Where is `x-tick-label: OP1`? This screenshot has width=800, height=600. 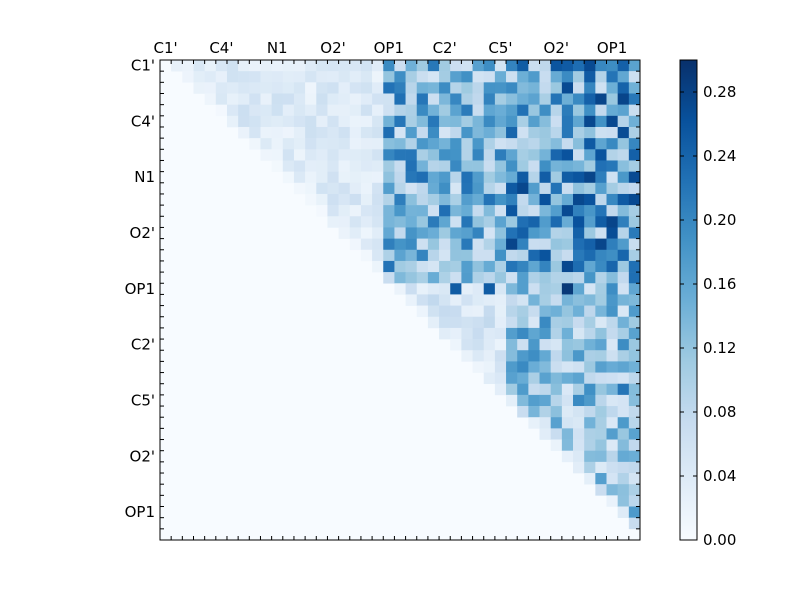 x-tick-label: OP1 is located at coordinates (389, 48).